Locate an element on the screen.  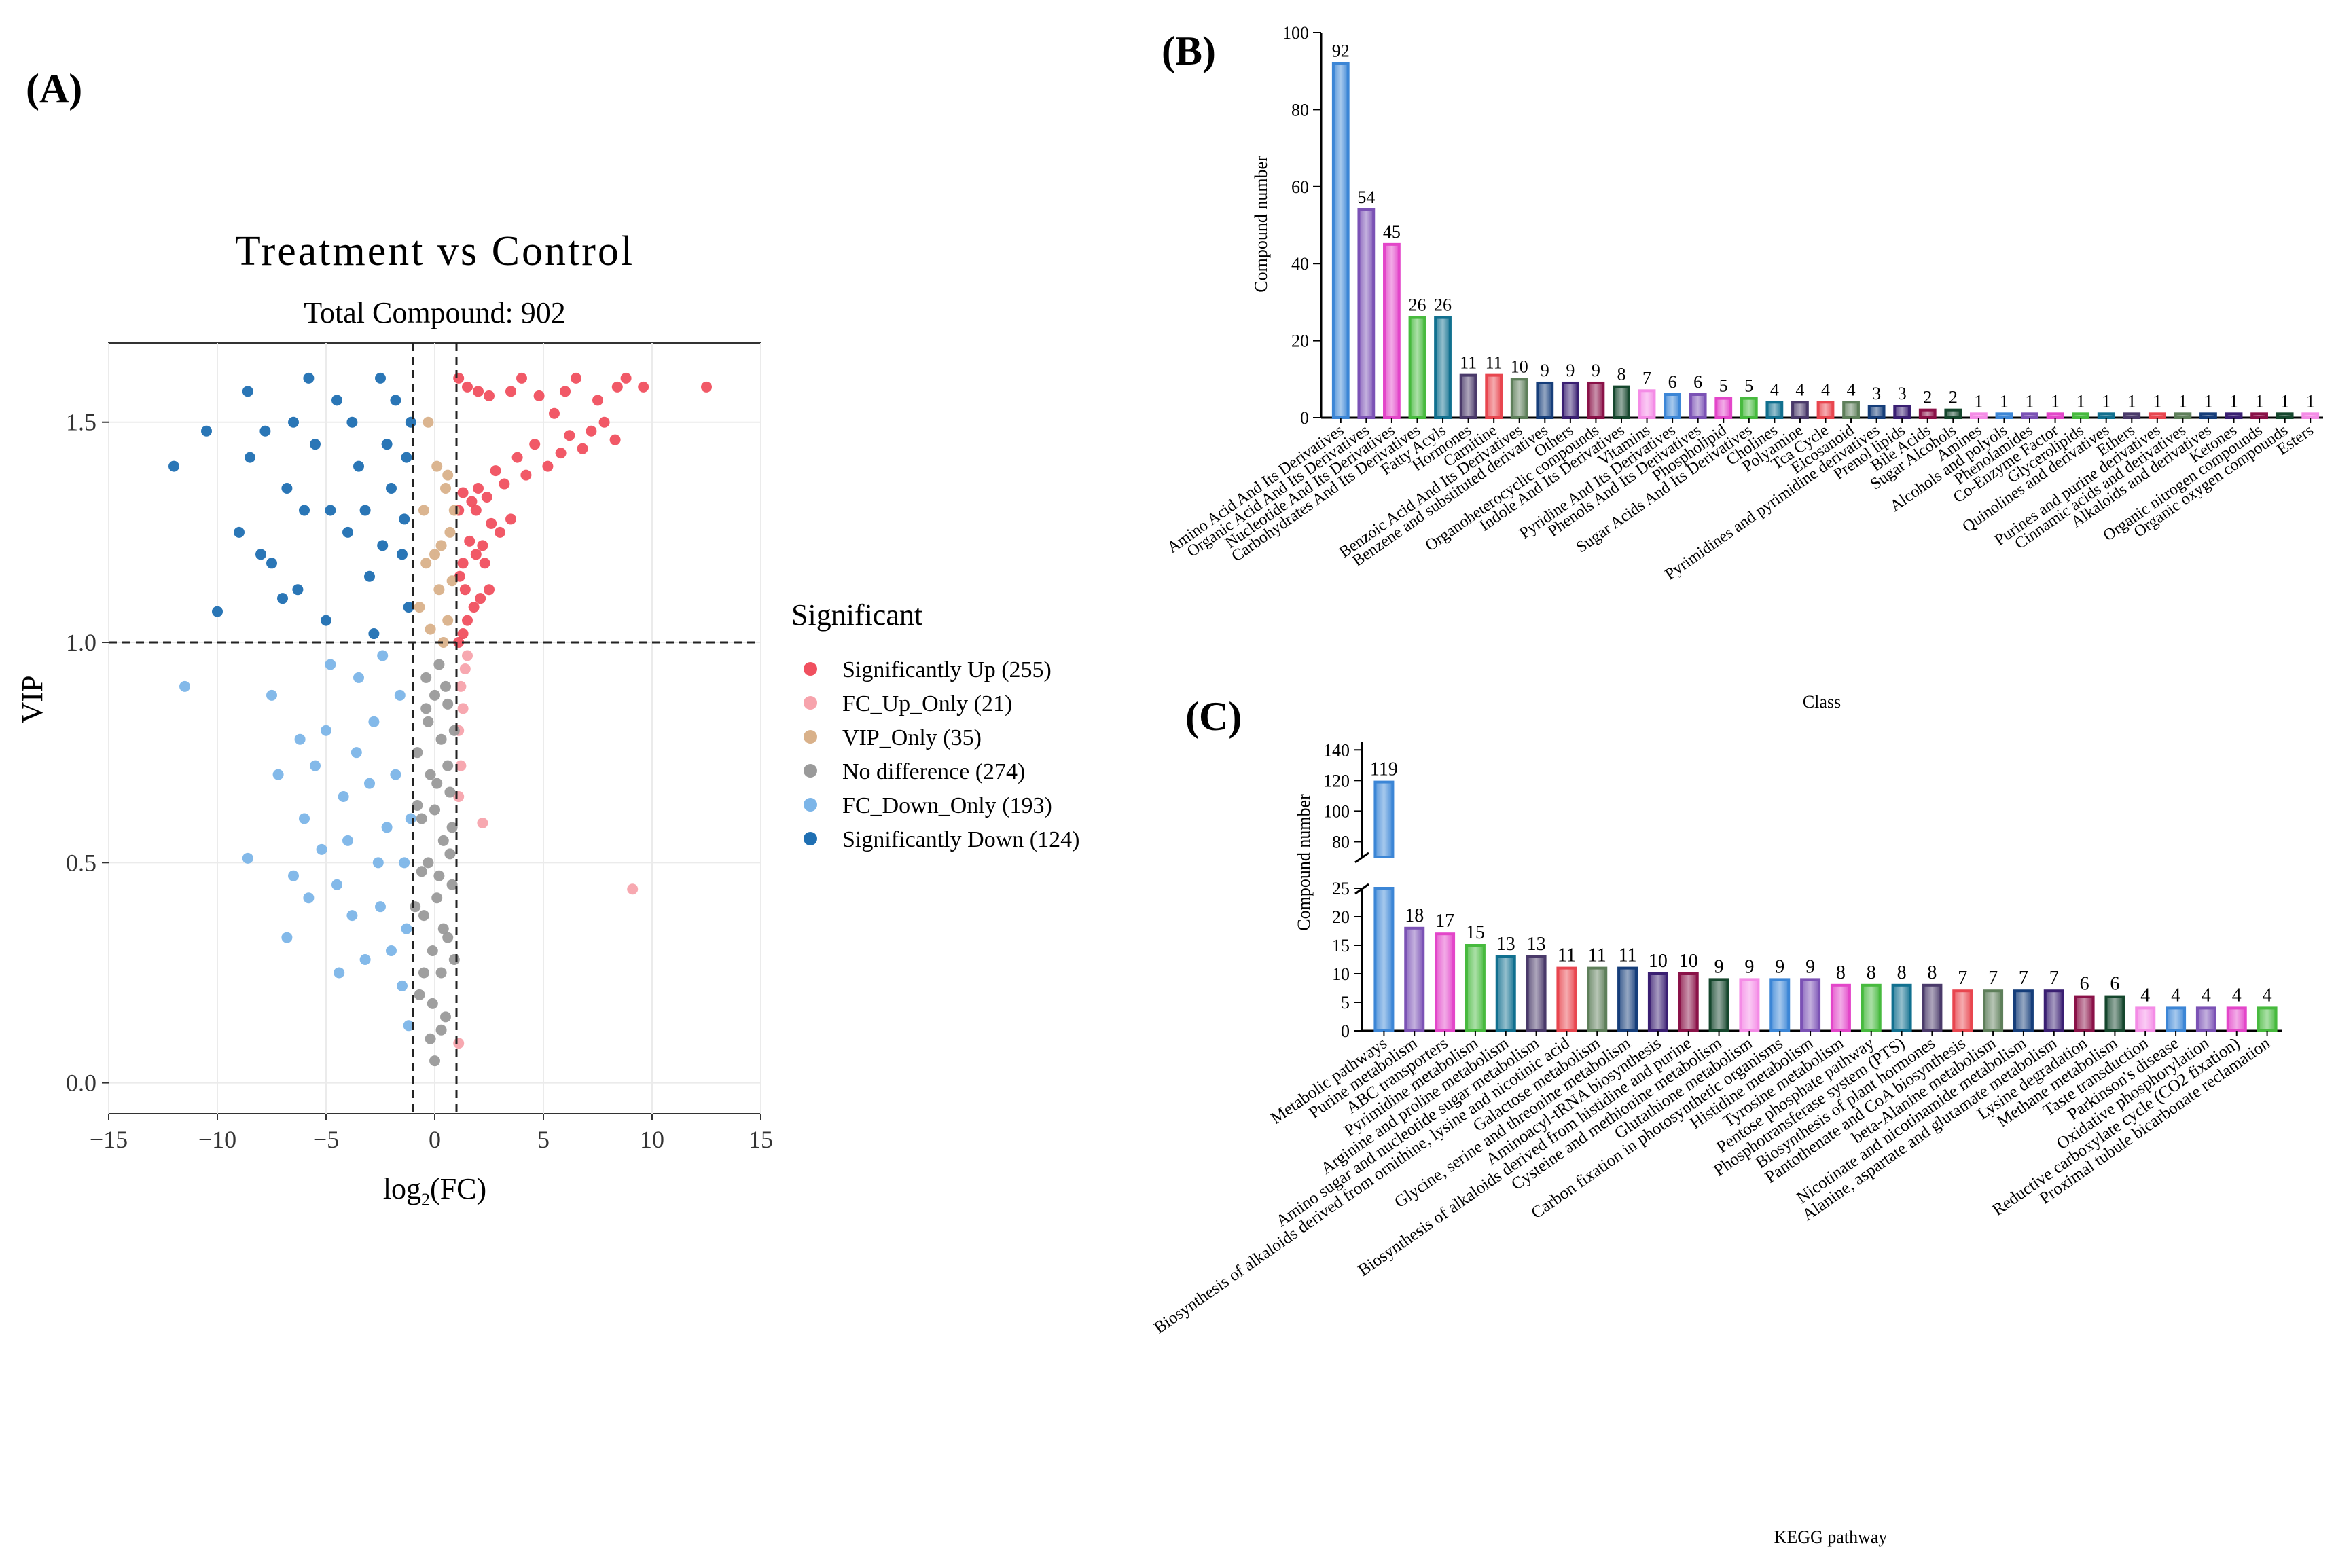
bar-value-label: 2 is located at coordinates (1927, 397).